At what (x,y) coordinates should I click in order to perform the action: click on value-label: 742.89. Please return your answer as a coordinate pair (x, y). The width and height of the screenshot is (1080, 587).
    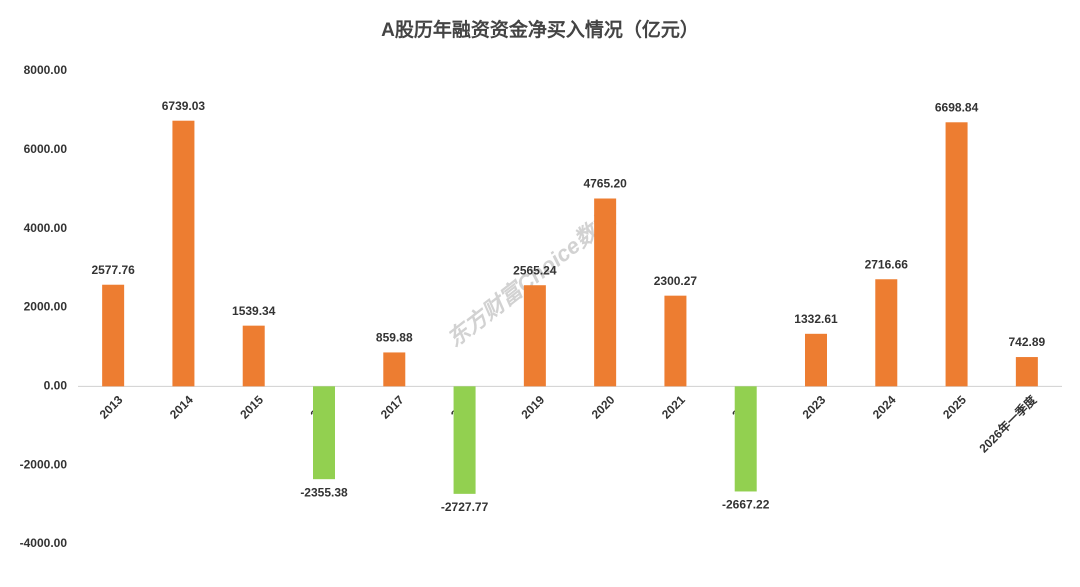
    Looking at the image, I should click on (1027, 342).